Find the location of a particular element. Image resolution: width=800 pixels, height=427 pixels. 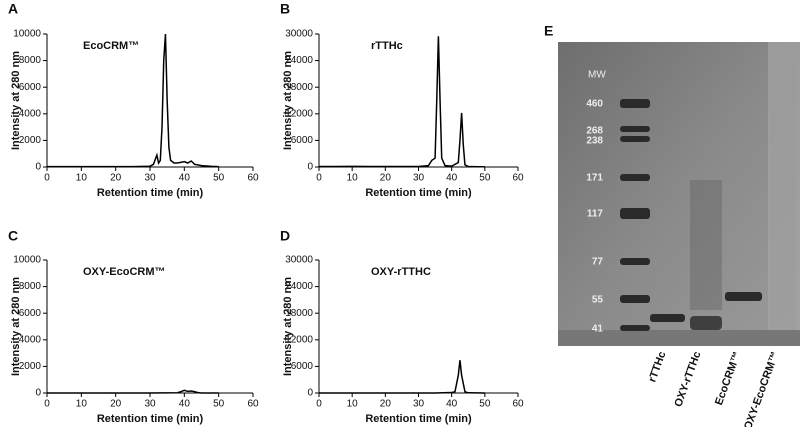

chart-title: EcoCRM™ is located at coordinates (111, 46).